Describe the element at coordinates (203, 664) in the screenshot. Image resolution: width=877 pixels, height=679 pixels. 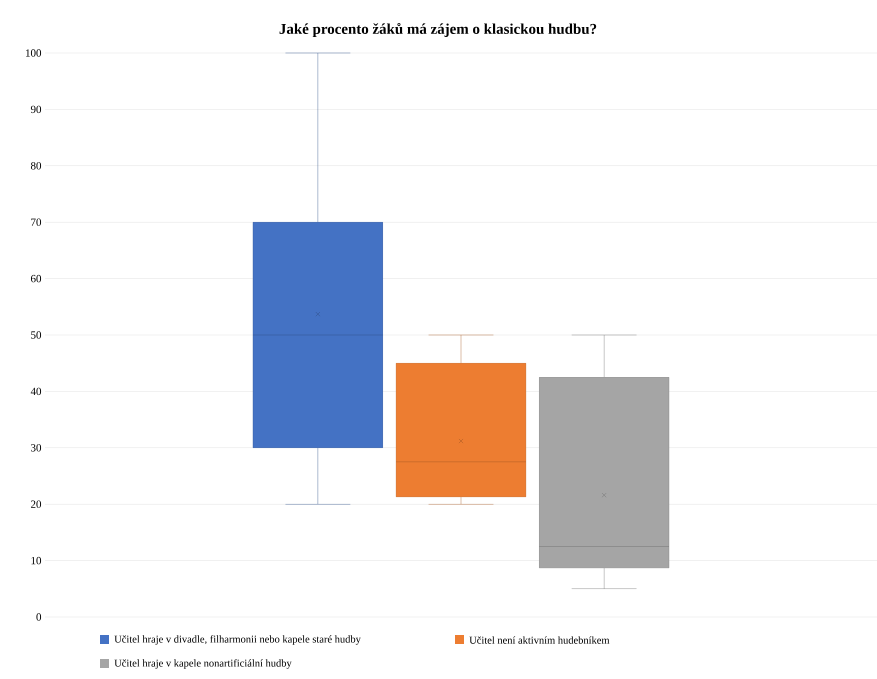
I see `legend-label: Učitel hraje v kapele nonartificiální hudby` at that location.